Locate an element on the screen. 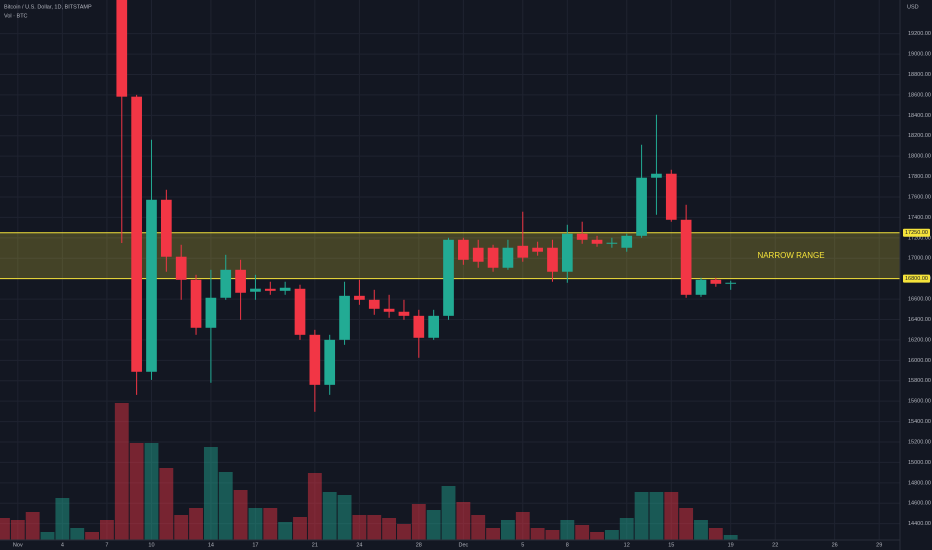  x-tick-label: Nov is located at coordinates (18, 545).